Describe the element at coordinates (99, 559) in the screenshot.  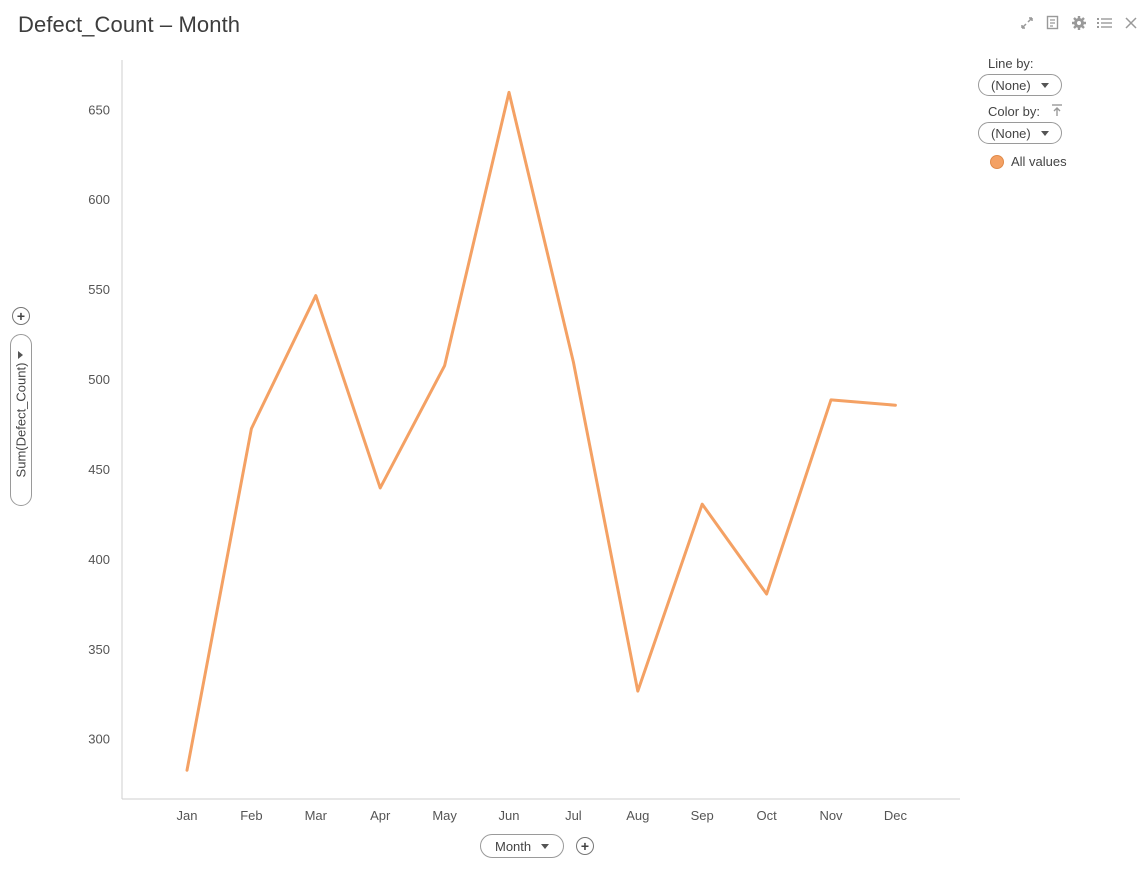
I see `y-tick-label: 400` at that location.